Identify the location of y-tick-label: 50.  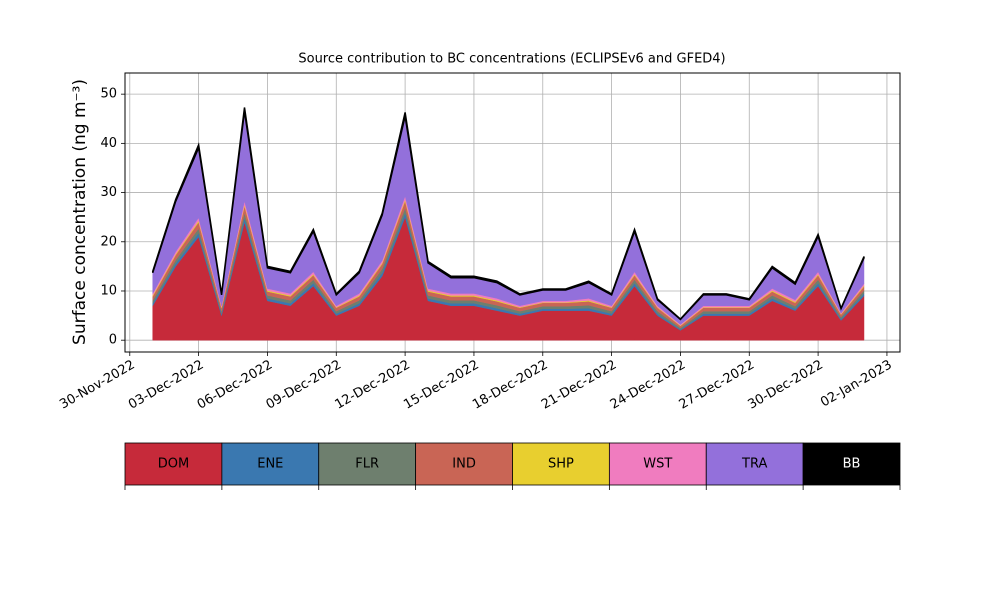
(108, 94).